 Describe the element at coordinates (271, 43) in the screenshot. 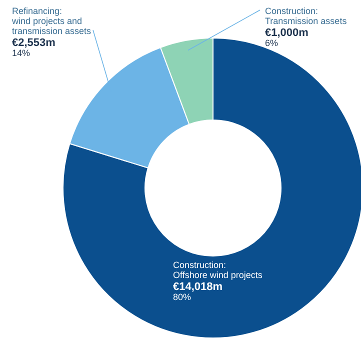

I see `text: 6%` at that location.